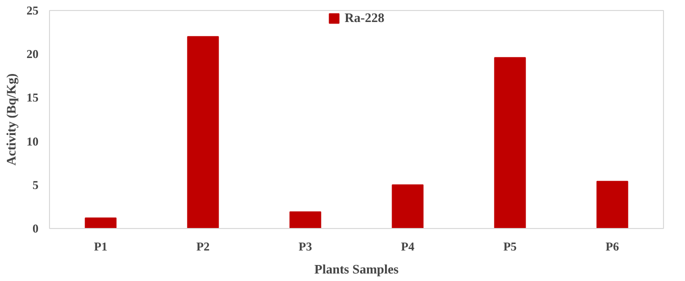 The height and width of the screenshot is (281, 685). Describe the element at coordinates (35, 185) in the screenshot. I see `y-tick-label: 5` at that location.